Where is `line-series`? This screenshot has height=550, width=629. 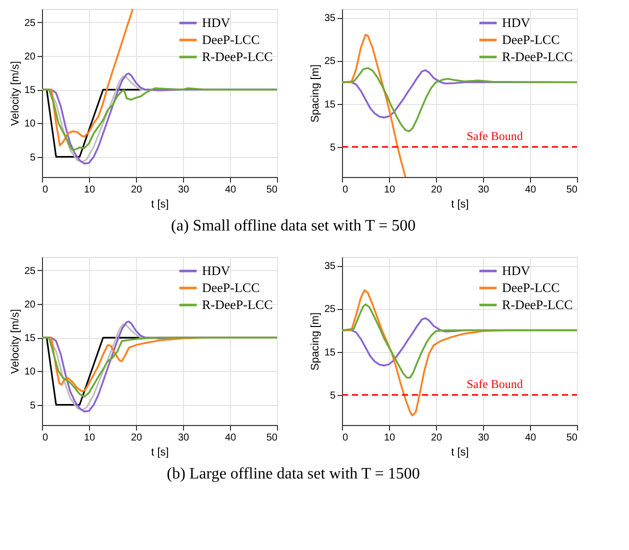 line-series is located at coordinates (459, 99).